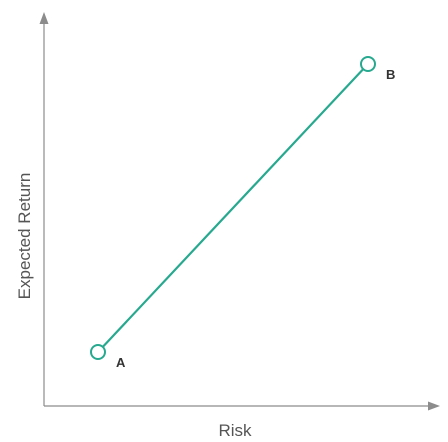 This screenshot has width=448, height=442. I want to click on y-axis-arrow-icon, so click(44, 18).